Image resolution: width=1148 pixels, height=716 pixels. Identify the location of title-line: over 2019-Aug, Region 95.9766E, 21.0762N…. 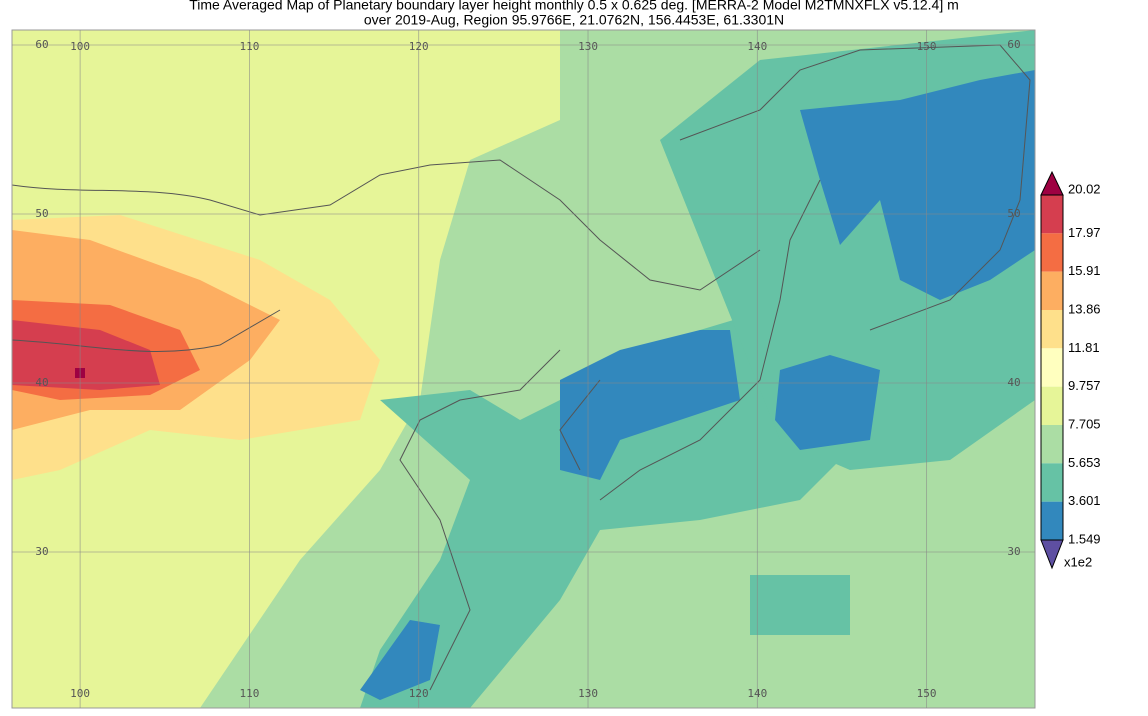
(574, 20).